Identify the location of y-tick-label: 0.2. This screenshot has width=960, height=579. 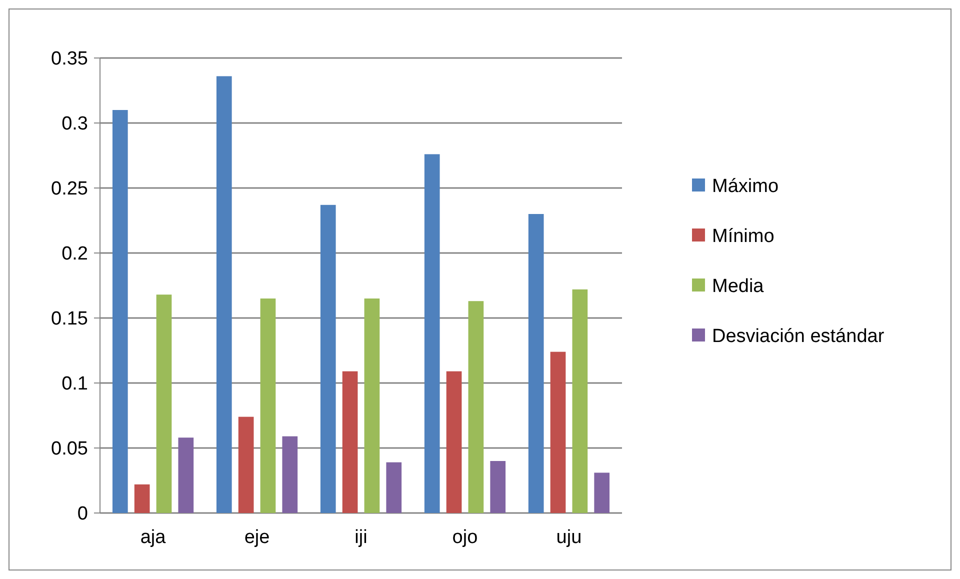
(75, 254).